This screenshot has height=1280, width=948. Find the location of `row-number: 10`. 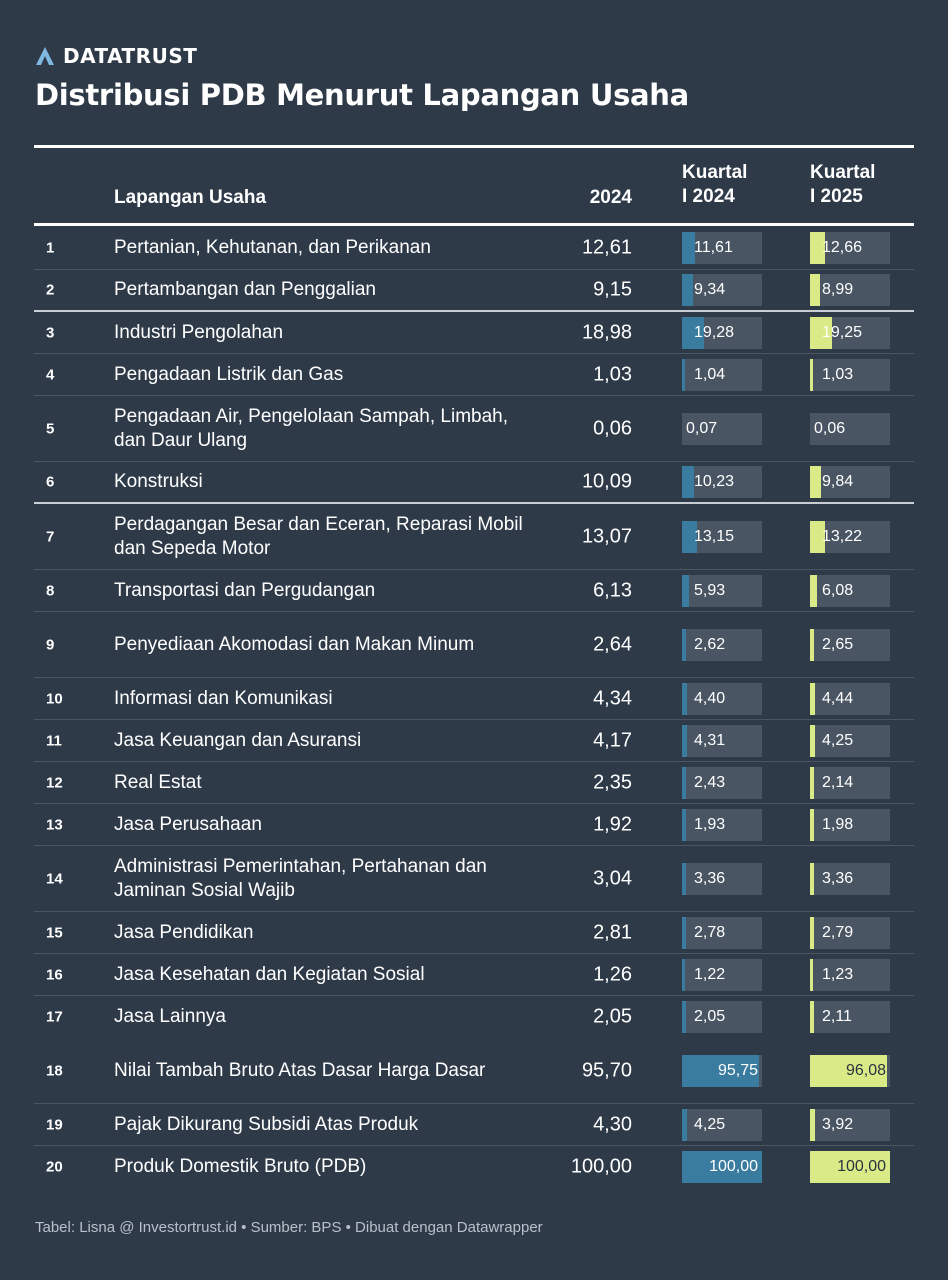

row-number: 10 is located at coordinates (54, 698).